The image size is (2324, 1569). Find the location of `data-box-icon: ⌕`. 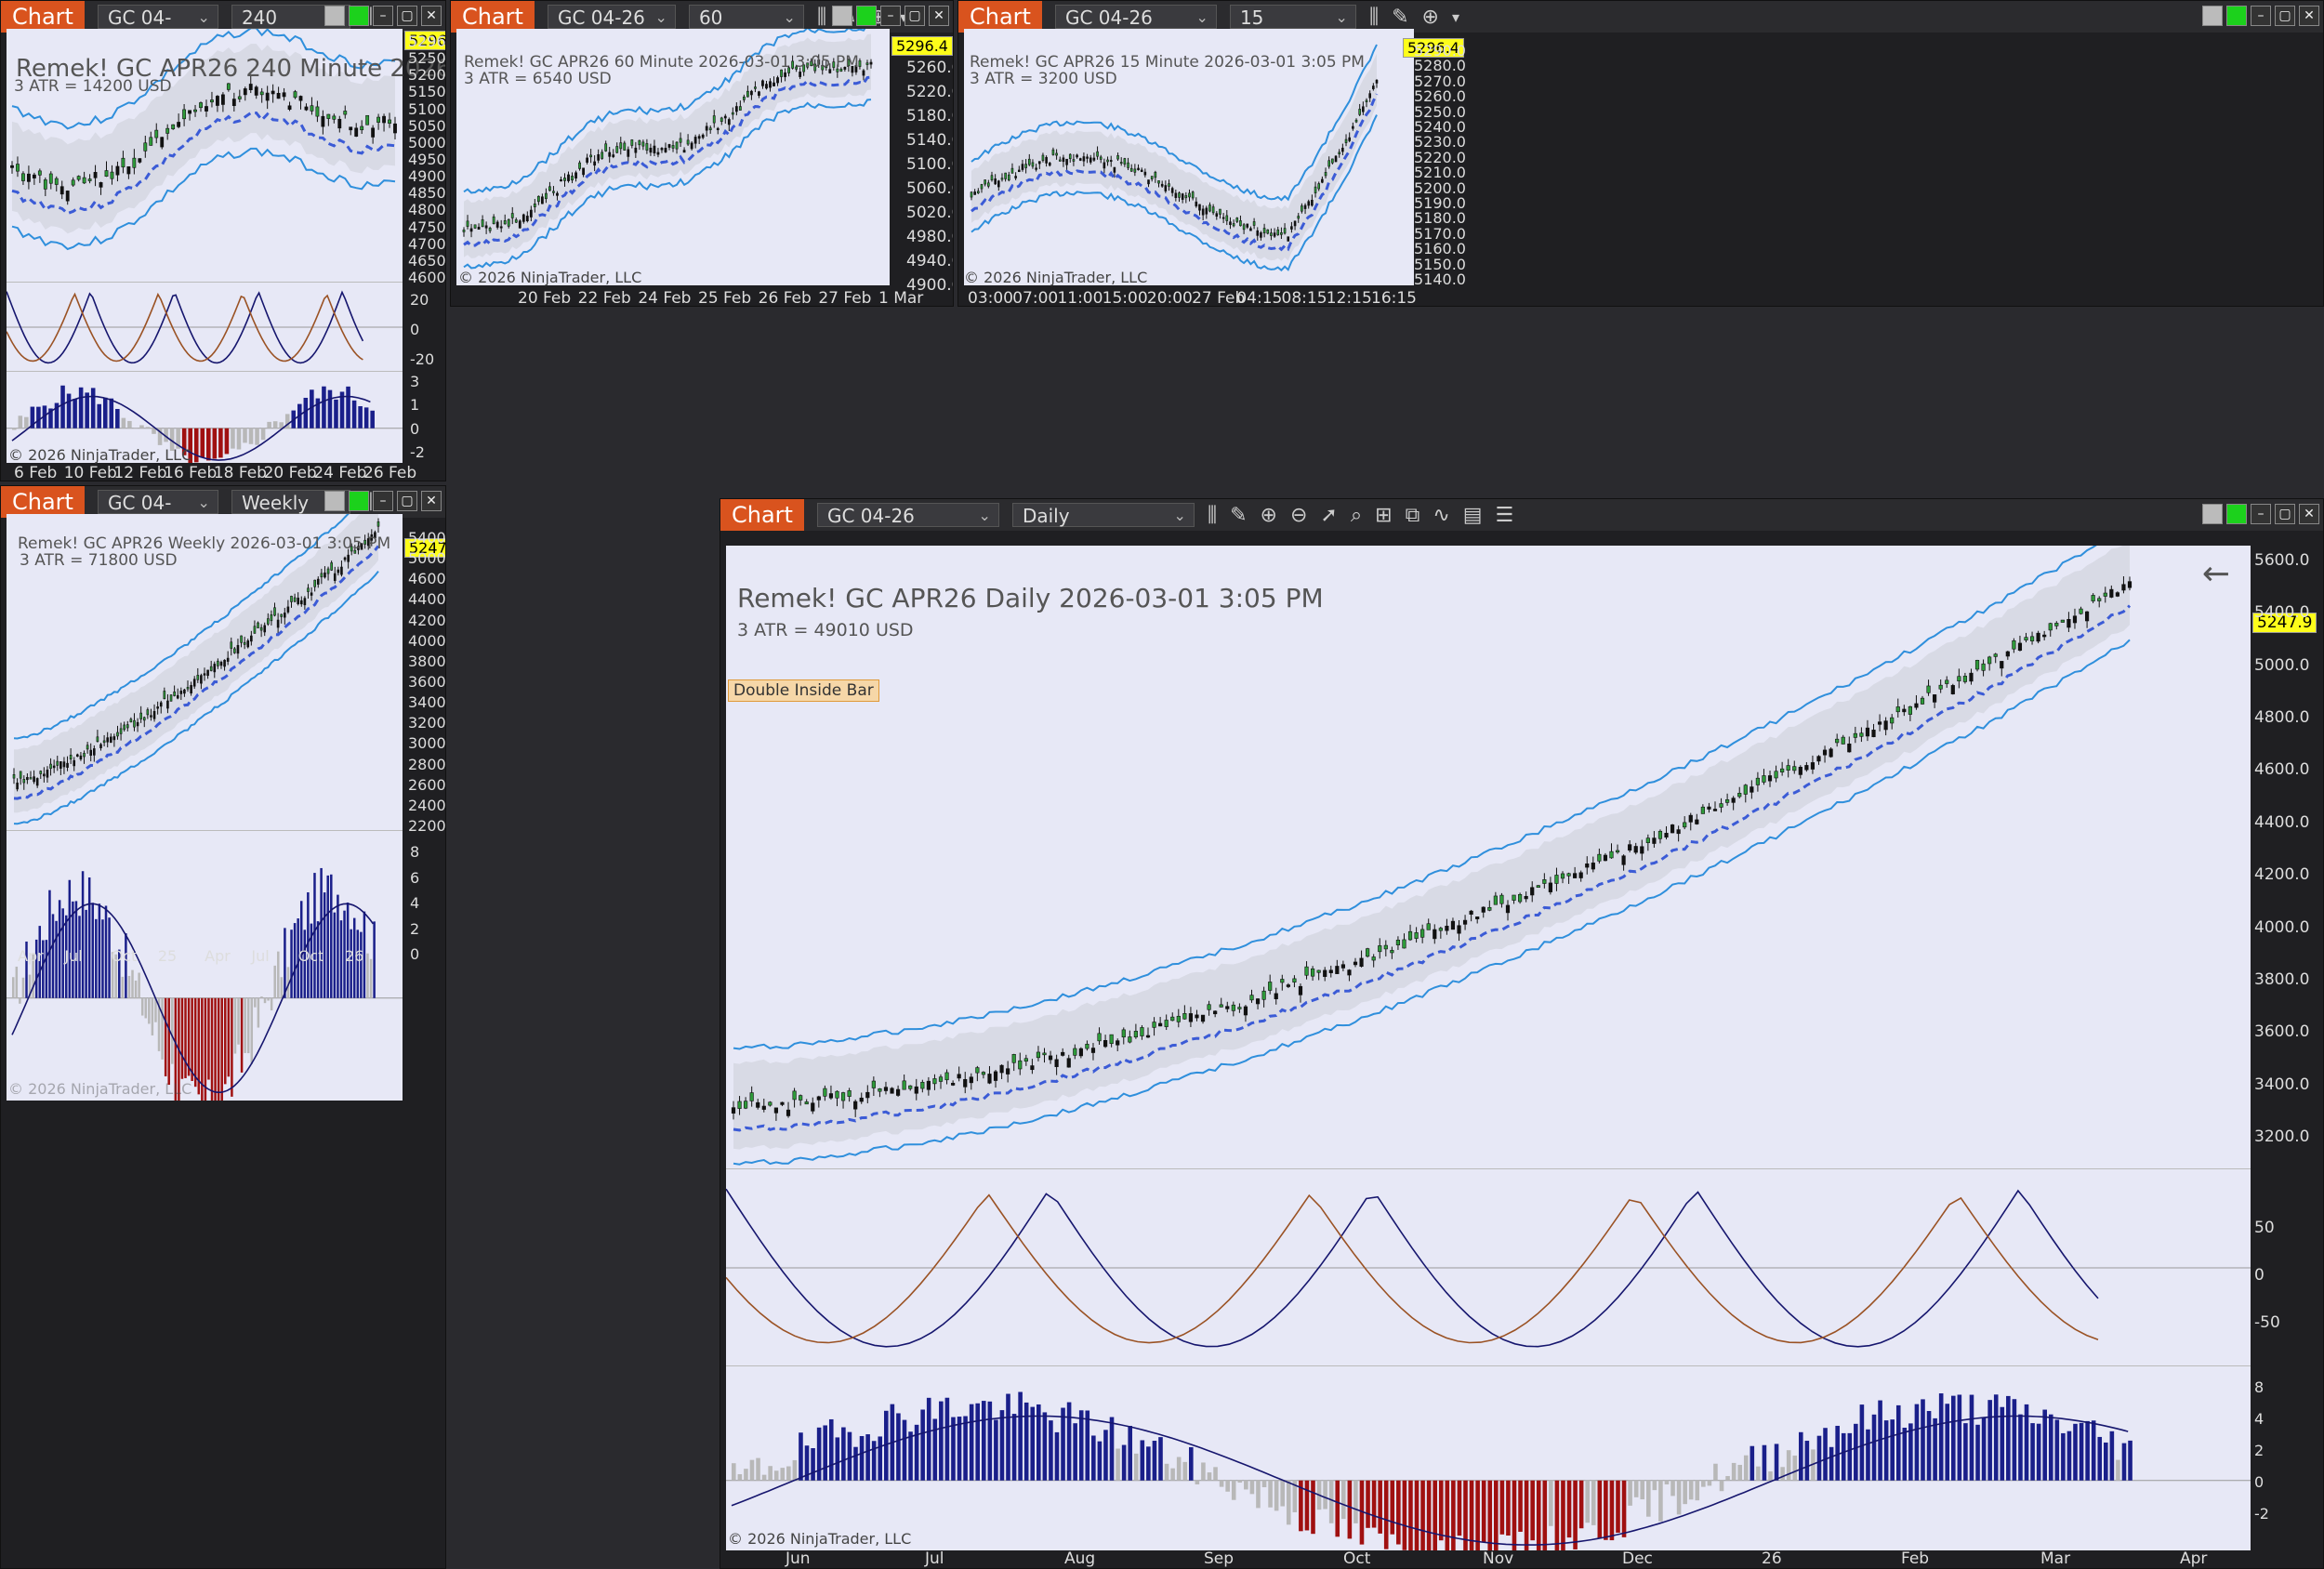

data-box-icon: ⌕ is located at coordinates (1356, 515).